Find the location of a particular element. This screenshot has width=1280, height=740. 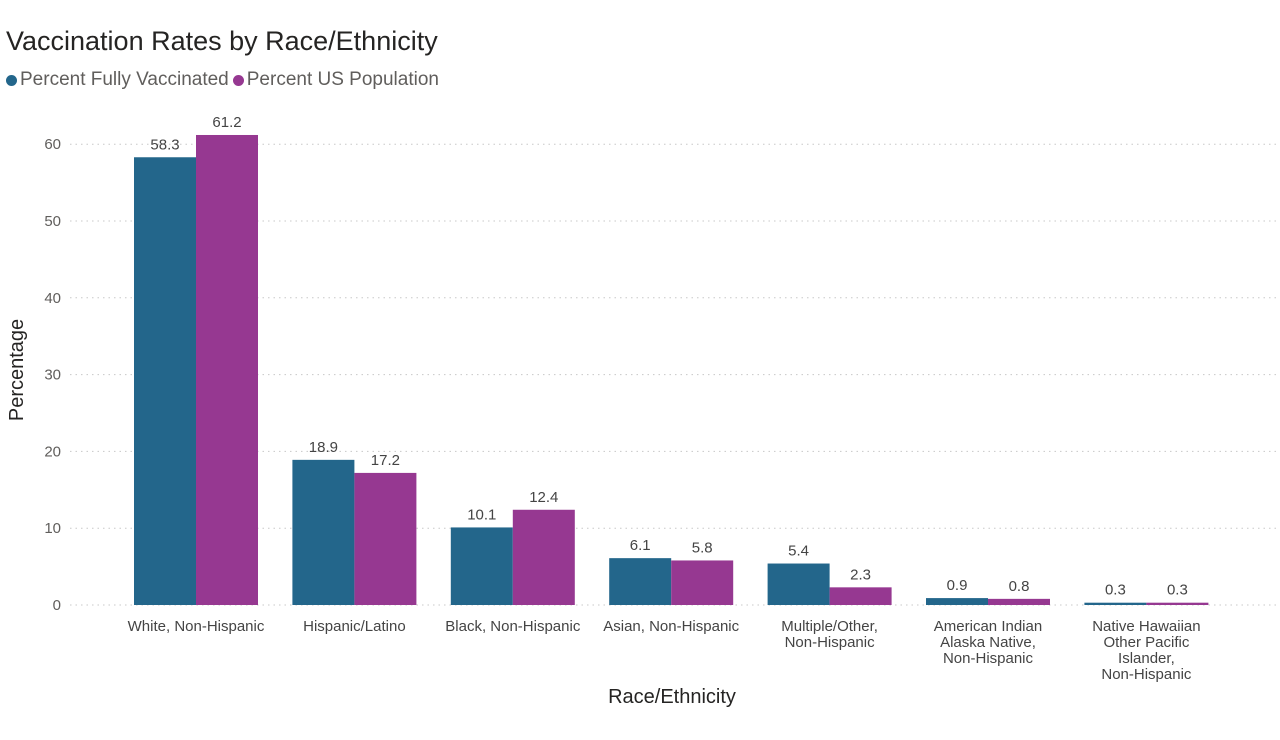

data-label: 18.9 is located at coordinates (323, 447).